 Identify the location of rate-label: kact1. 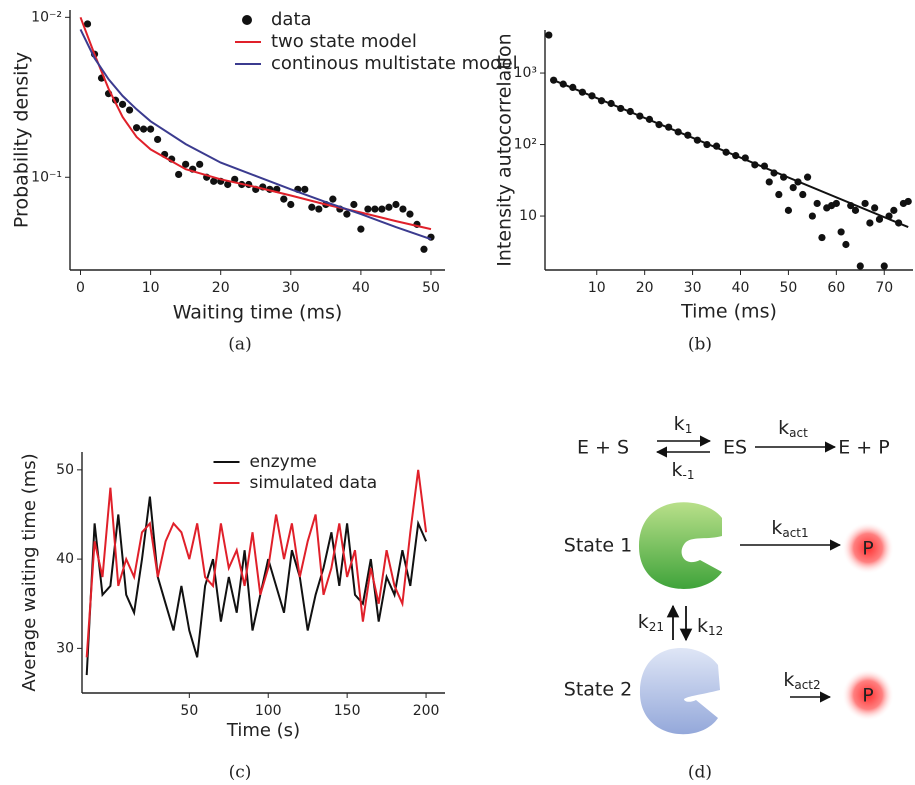
(789, 528).